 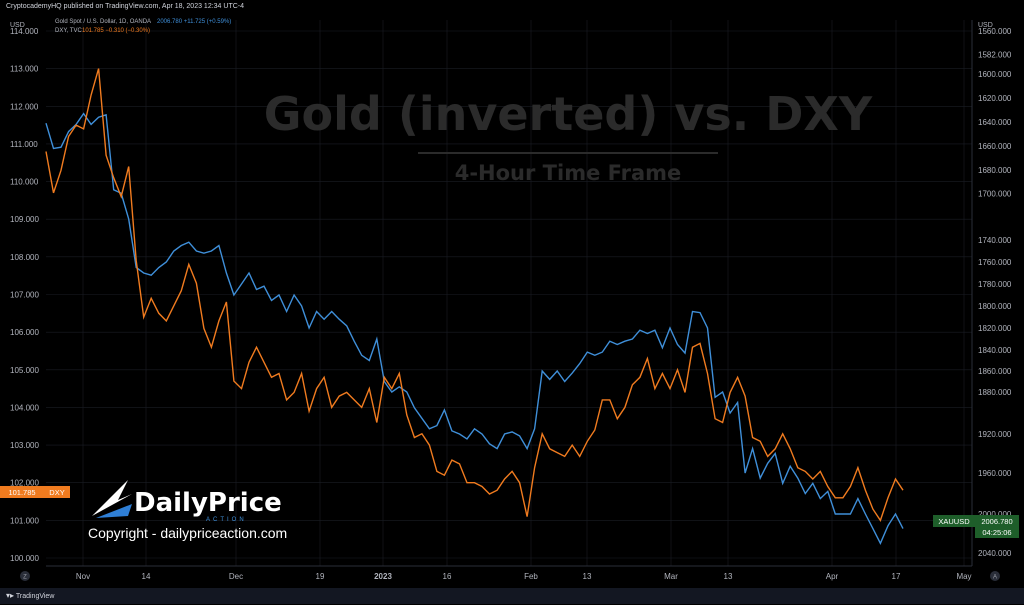 I want to click on gold-price-badge, so click(x=997, y=526).